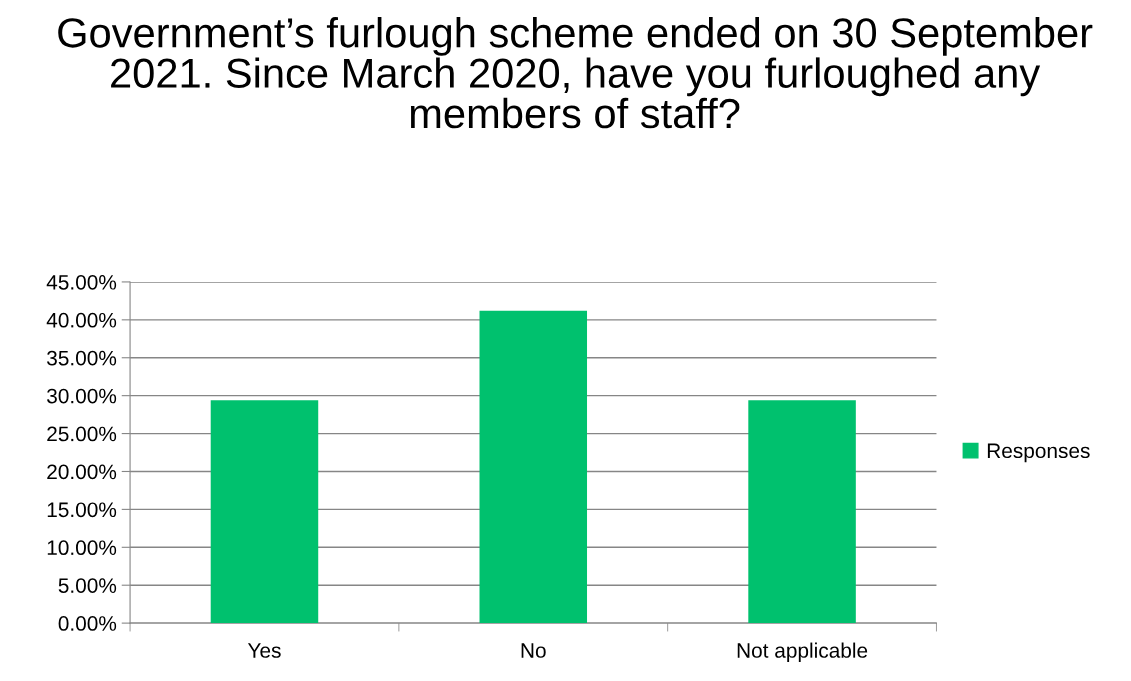  I want to click on x-tick-label: No, so click(533, 650).